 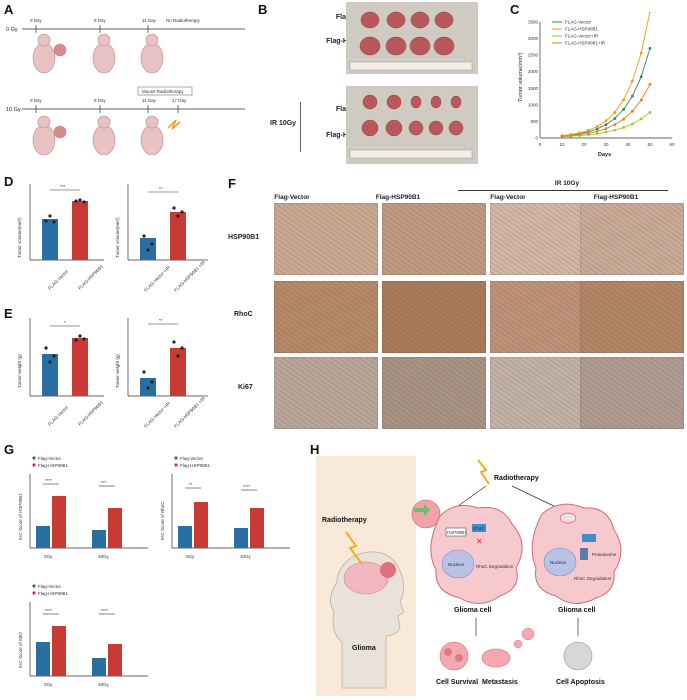 What do you see at coordinates (149, 100) in the screenshot?
I see `a-row2-day11: 11 Day` at bounding box center [149, 100].